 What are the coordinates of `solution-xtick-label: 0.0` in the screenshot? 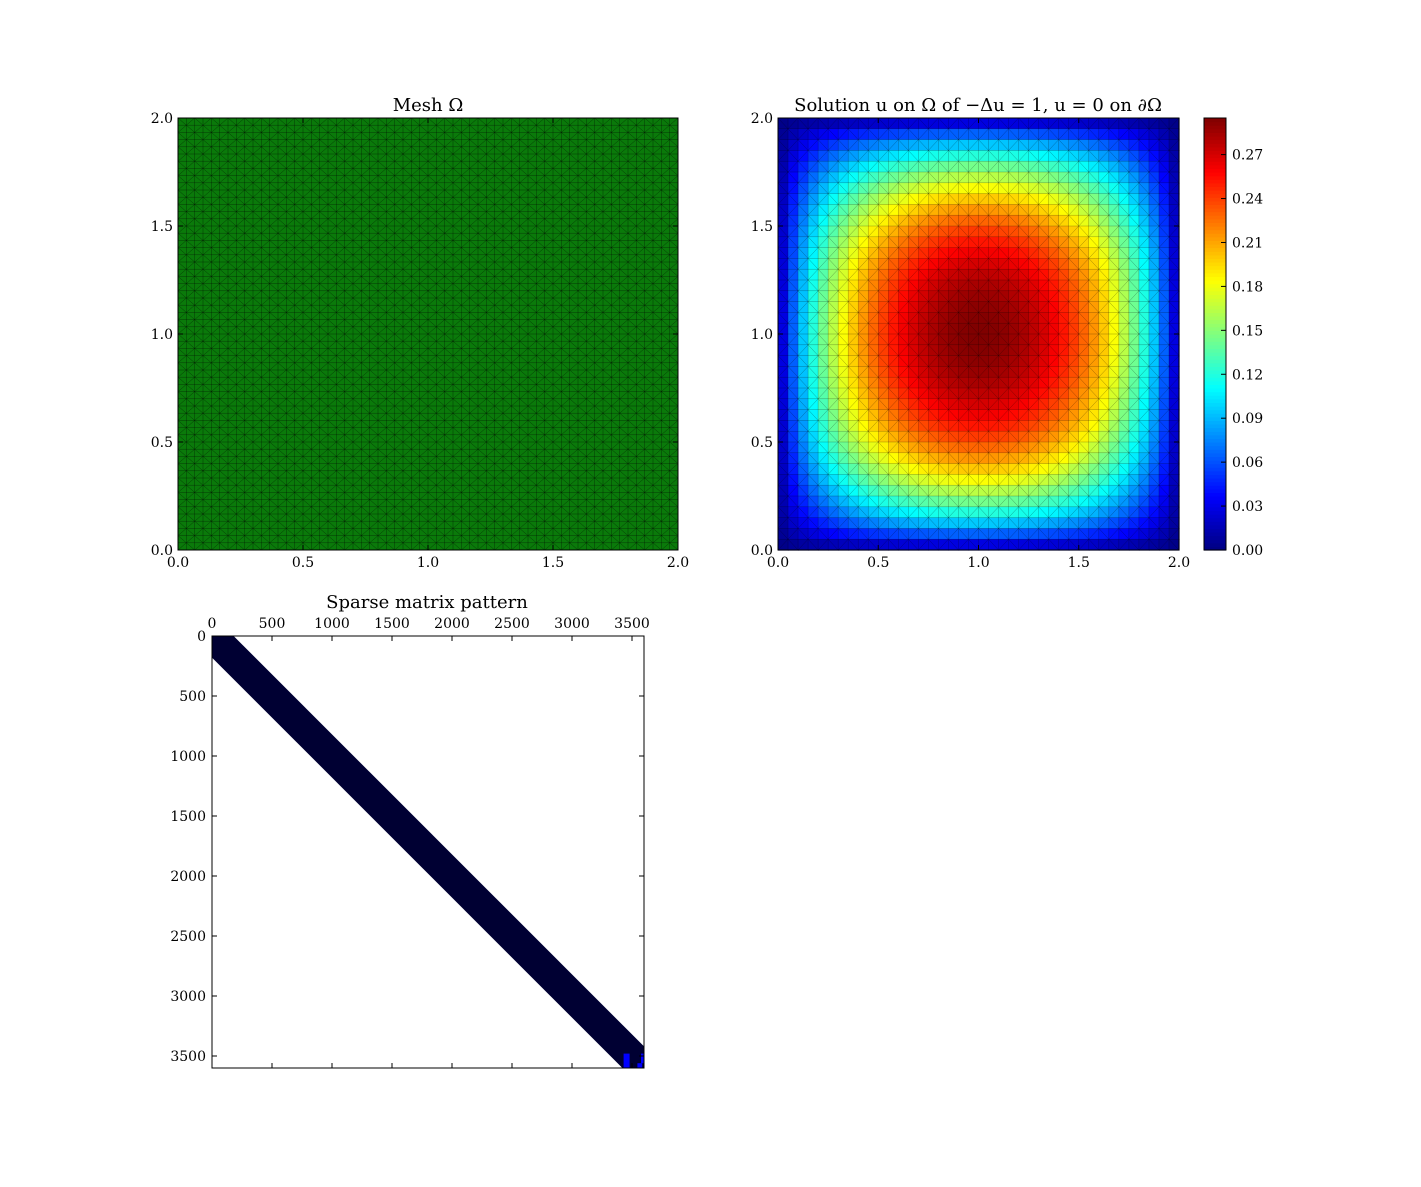 It's located at (778, 563).